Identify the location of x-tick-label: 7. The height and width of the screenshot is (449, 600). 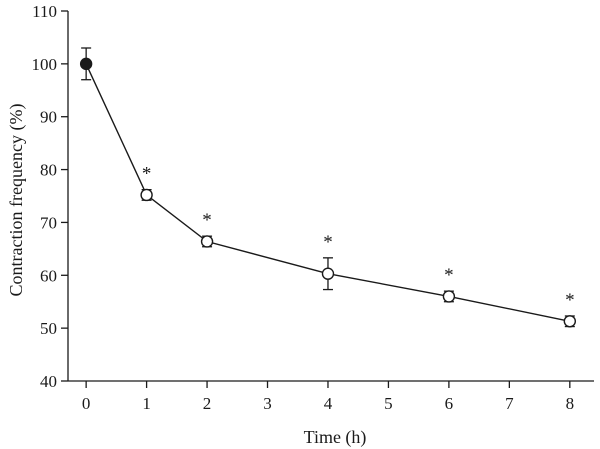
(509, 403).